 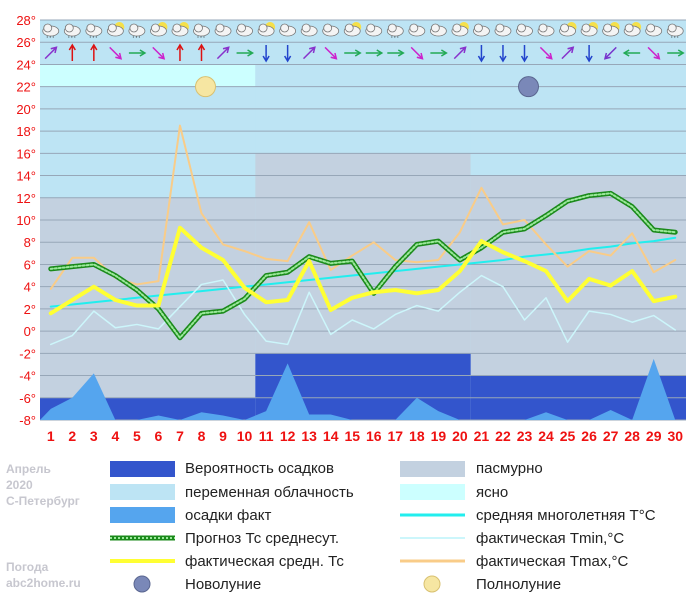 I want to click on legend-label-clear: ясно, so click(x=492, y=492).